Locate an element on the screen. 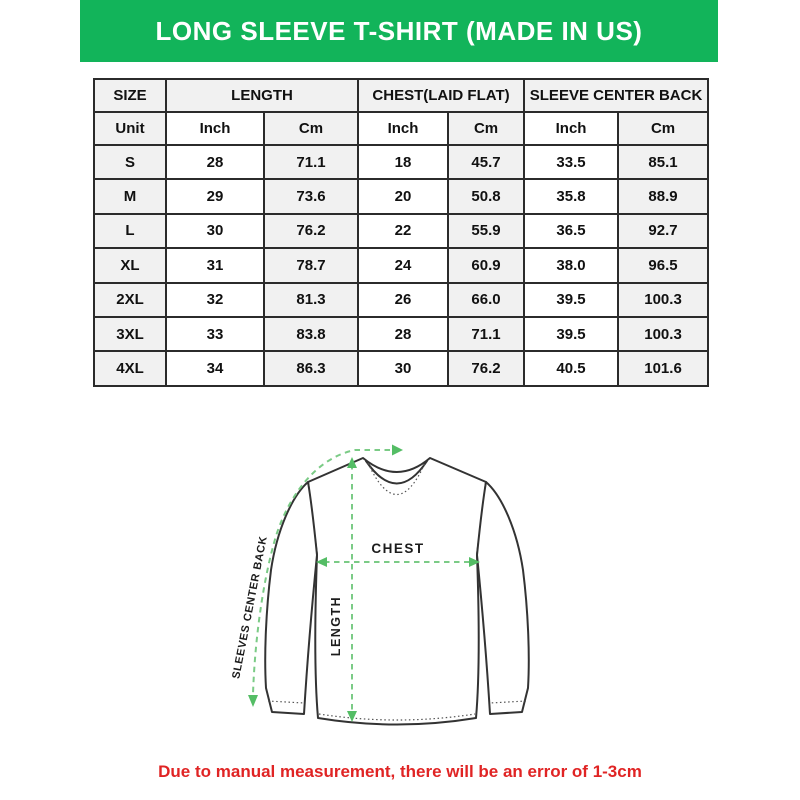  collar-stitch-line is located at coordinates (396, 478).